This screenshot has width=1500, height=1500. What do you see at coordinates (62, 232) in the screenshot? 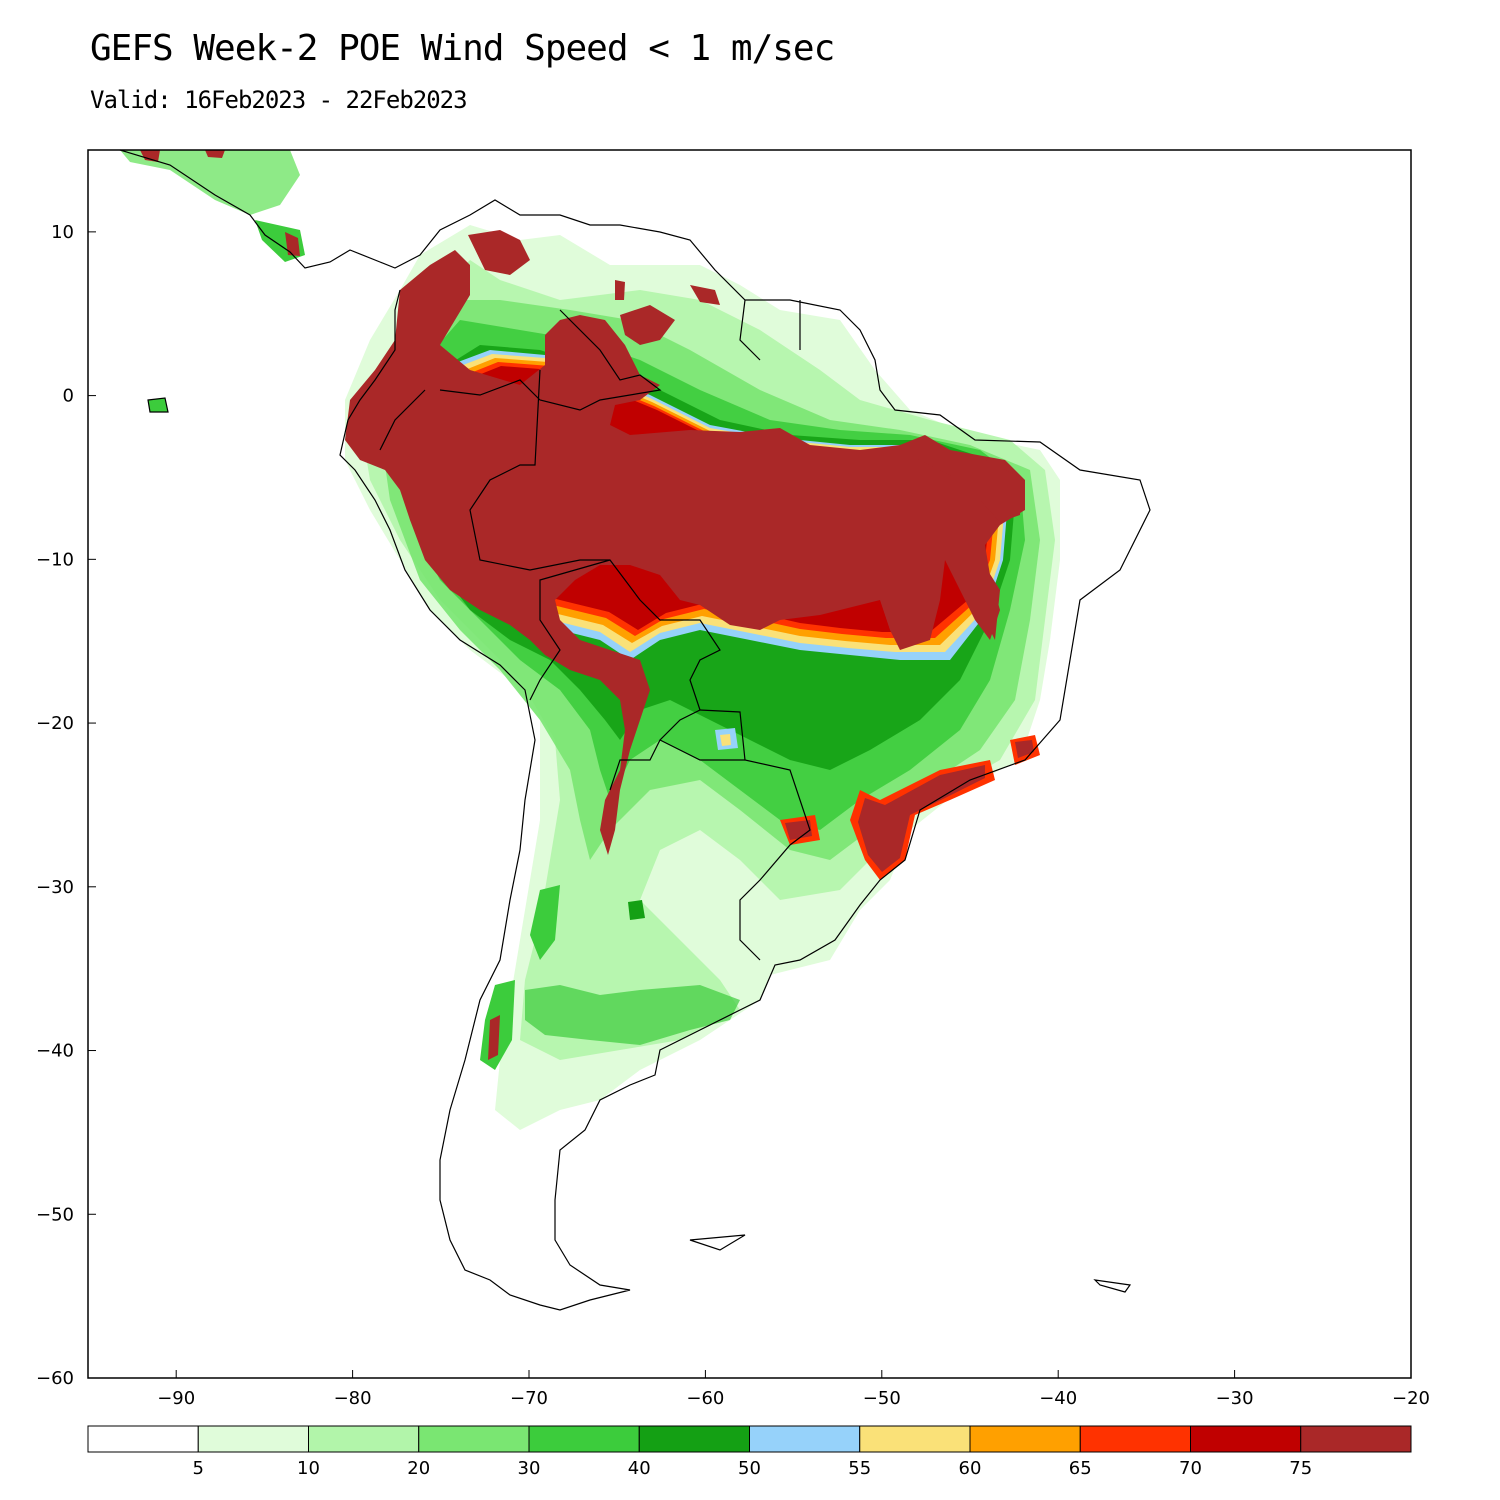
I see `y-tick-label: 10` at bounding box center [62, 232].